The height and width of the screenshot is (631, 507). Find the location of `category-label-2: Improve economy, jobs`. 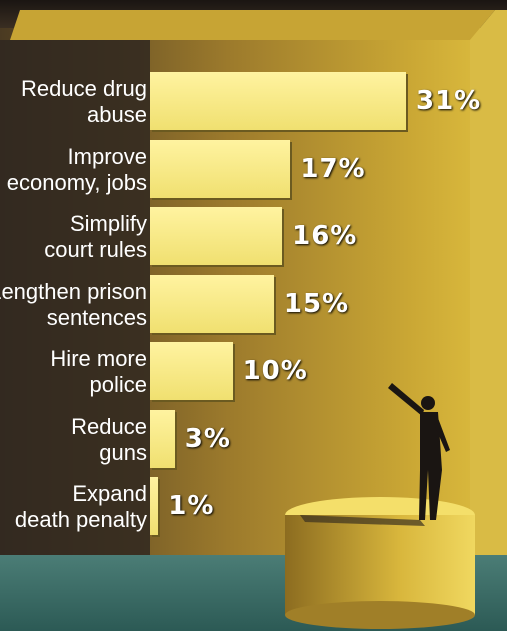

category-label-2: Improve economy, jobs is located at coordinates (73, 170).